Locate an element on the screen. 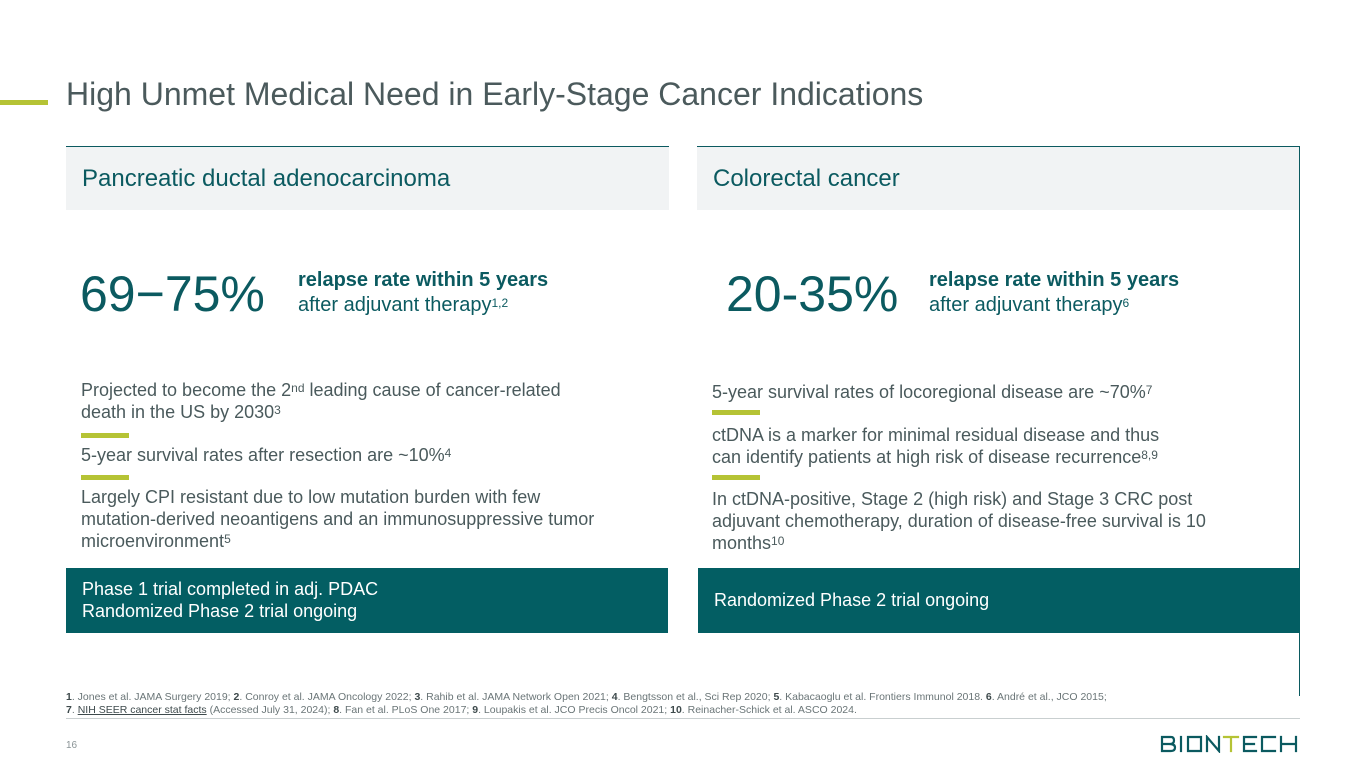 The width and height of the screenshot is (1365, 768). pdac-relapse-stat: 69−75% is located at coordinates (172, 294).